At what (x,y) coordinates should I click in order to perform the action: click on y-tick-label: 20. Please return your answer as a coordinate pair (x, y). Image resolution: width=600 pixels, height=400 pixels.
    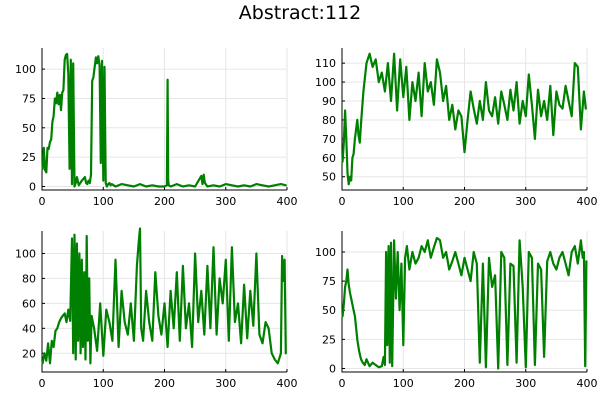
    Looking at the image, I should click on (29, 353).